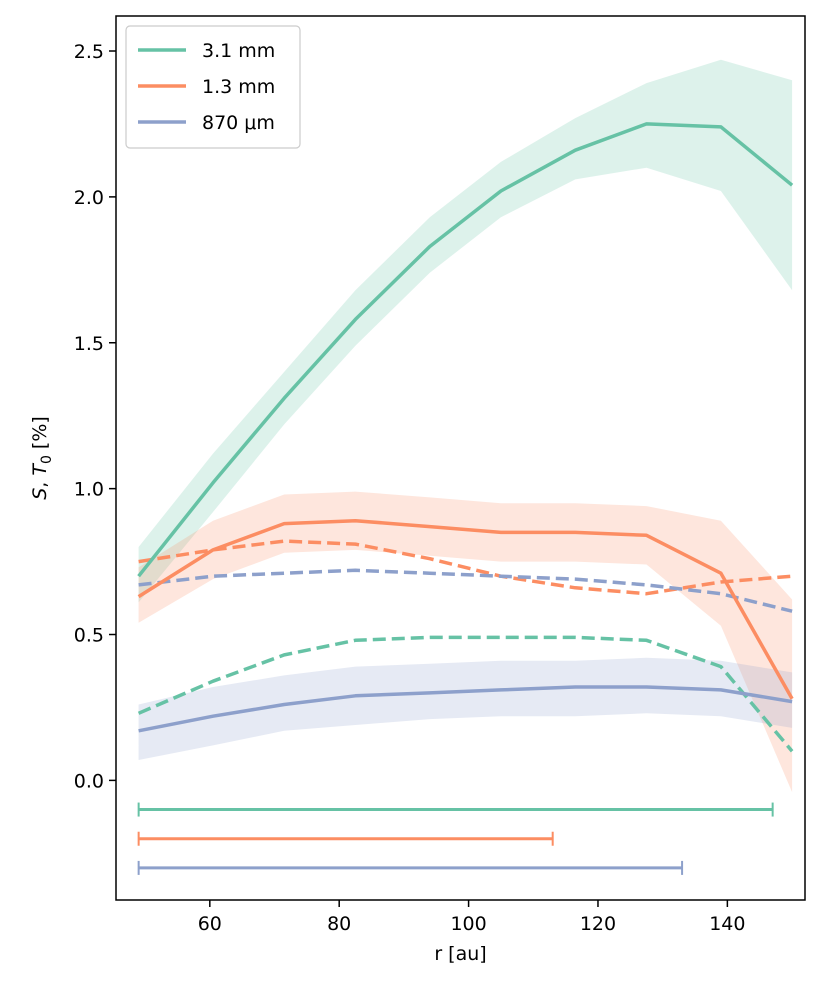 The width and height of the screenshot is (830, 997). I want to click on line-1.3-mm, so click(465, 609).